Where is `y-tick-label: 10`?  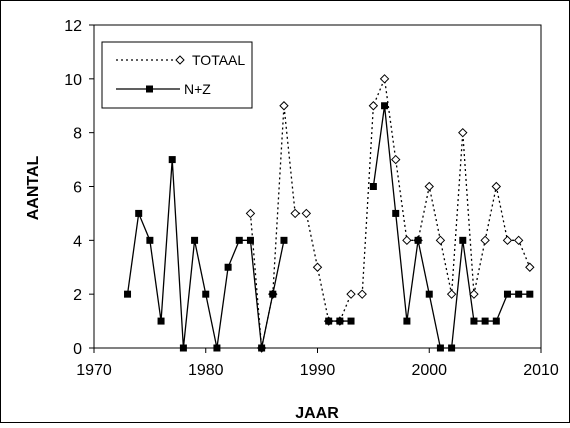 y-tick-label: 10 is located at coordinates (73, 80).